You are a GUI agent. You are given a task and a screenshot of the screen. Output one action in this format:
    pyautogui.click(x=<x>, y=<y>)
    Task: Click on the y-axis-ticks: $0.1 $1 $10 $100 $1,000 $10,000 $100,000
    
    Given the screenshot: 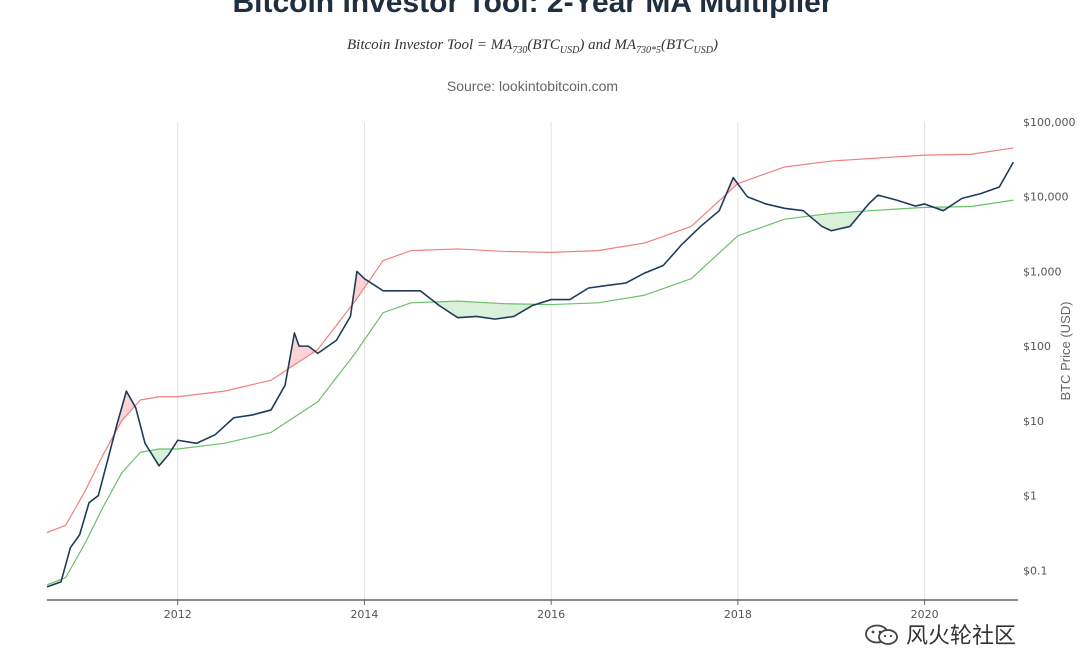 What is the action you would take?
    pyautogui.click(x=1049, y=346)
    